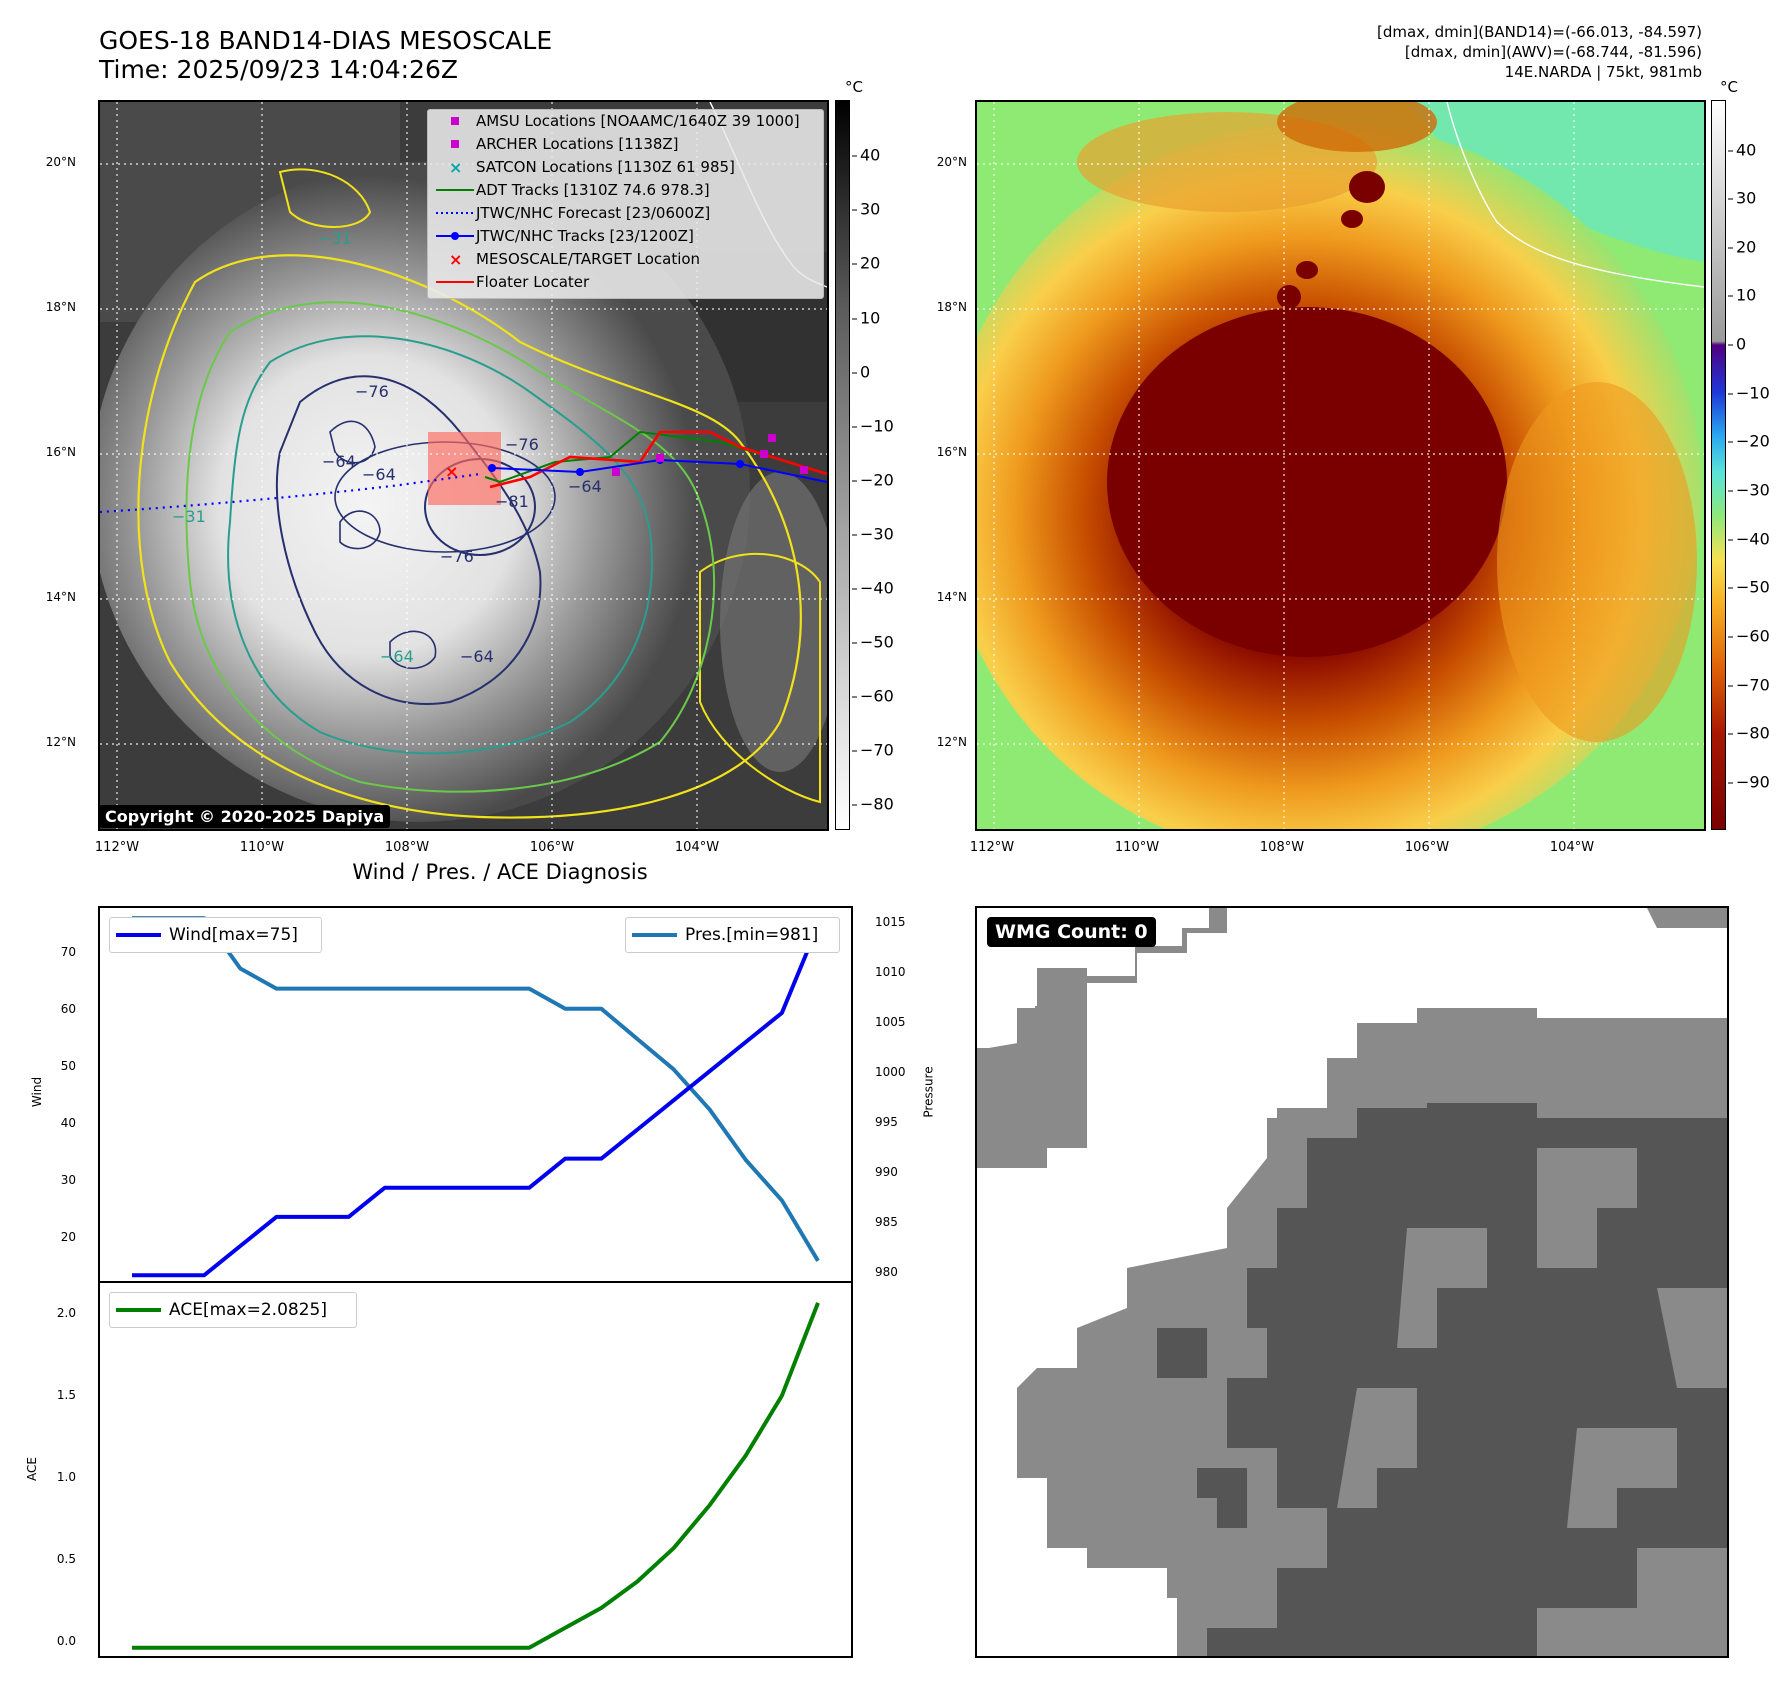 The image size is (1792, 1690). What do you see at coordinates (1742, 247) in the screenshot?
I see `cb-right-tick: 20` at bounding box center [1742, 247].